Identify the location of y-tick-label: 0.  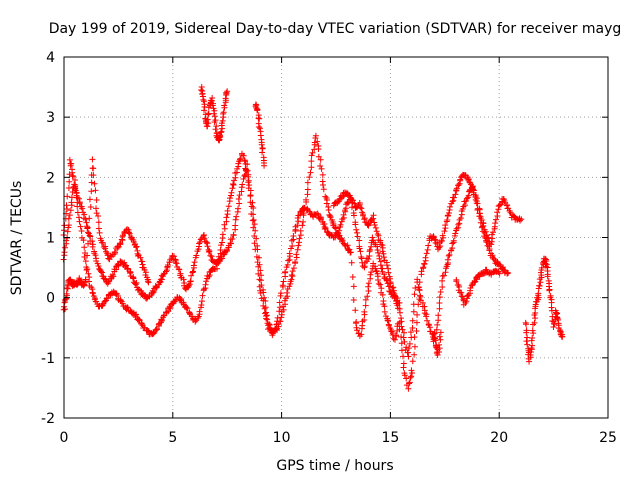
(50, 299).